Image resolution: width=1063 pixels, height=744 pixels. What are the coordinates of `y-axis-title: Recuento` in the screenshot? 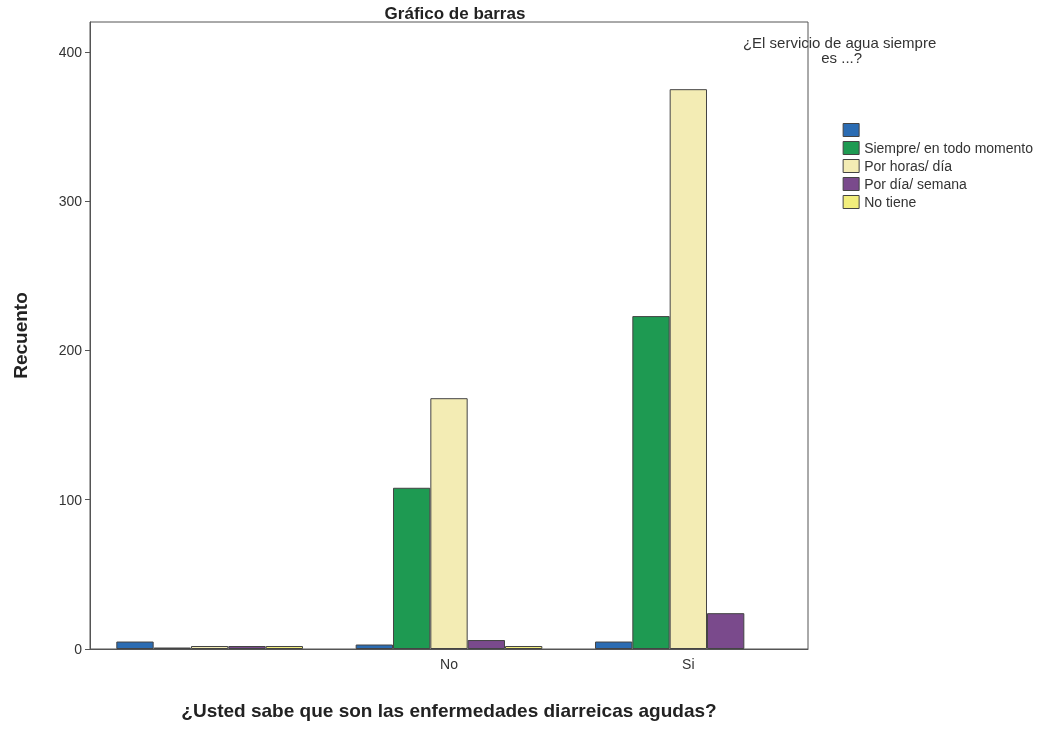 It's located at (20, 335).